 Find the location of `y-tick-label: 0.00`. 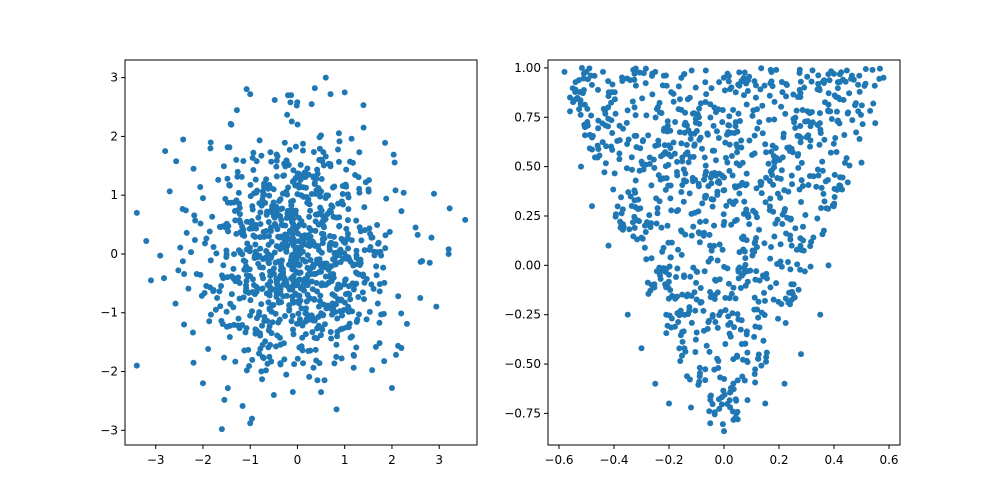

y-tick-label: 0.00 is located at coordinates (527, 265).